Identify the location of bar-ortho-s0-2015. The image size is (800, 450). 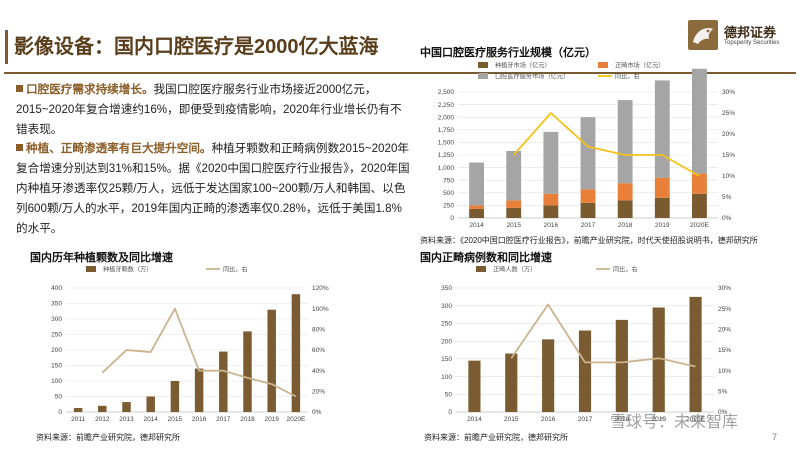
(511, 382).